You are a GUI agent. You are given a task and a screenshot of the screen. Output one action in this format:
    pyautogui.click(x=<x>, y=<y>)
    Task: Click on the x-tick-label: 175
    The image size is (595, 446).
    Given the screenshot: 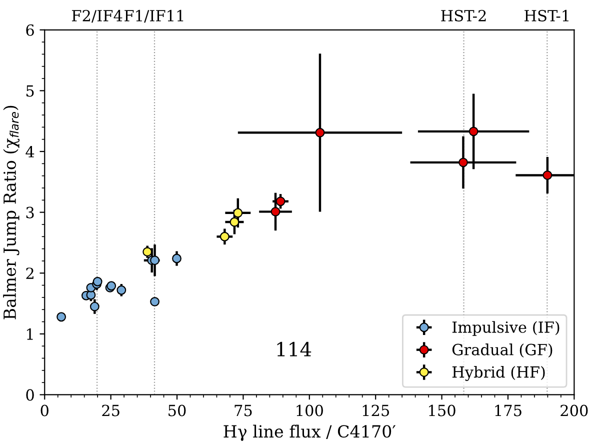 What is the action you would take?
    pyautogui.click(x=508, y=410)
    